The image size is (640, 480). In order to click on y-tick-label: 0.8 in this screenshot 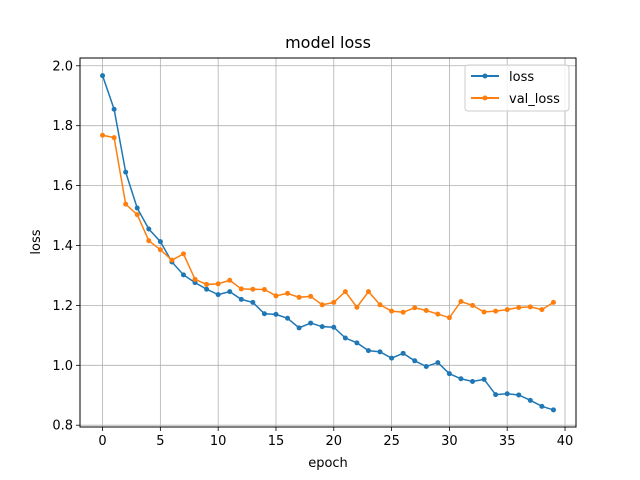, I will do `click(62, 426)`.